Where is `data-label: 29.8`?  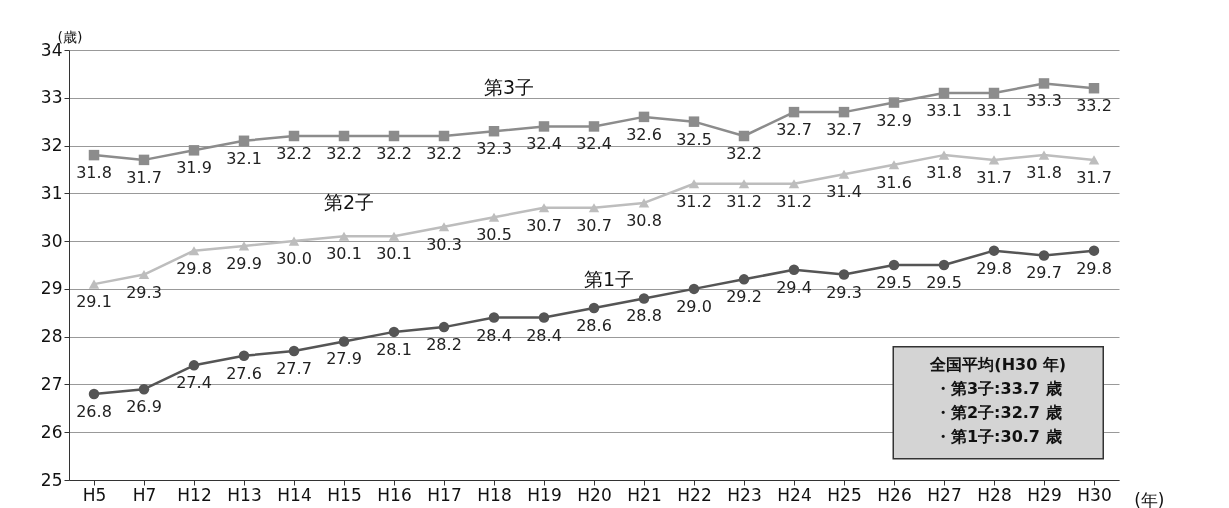 data-label: 29.8 is located at coordinates (1094, 268).